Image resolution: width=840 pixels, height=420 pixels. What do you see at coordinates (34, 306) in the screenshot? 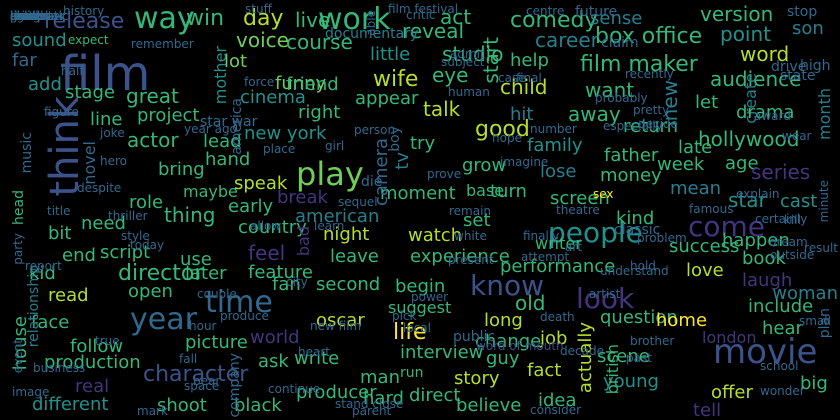
I see `word-relationship: relationship` at bounding box center [34, 306].